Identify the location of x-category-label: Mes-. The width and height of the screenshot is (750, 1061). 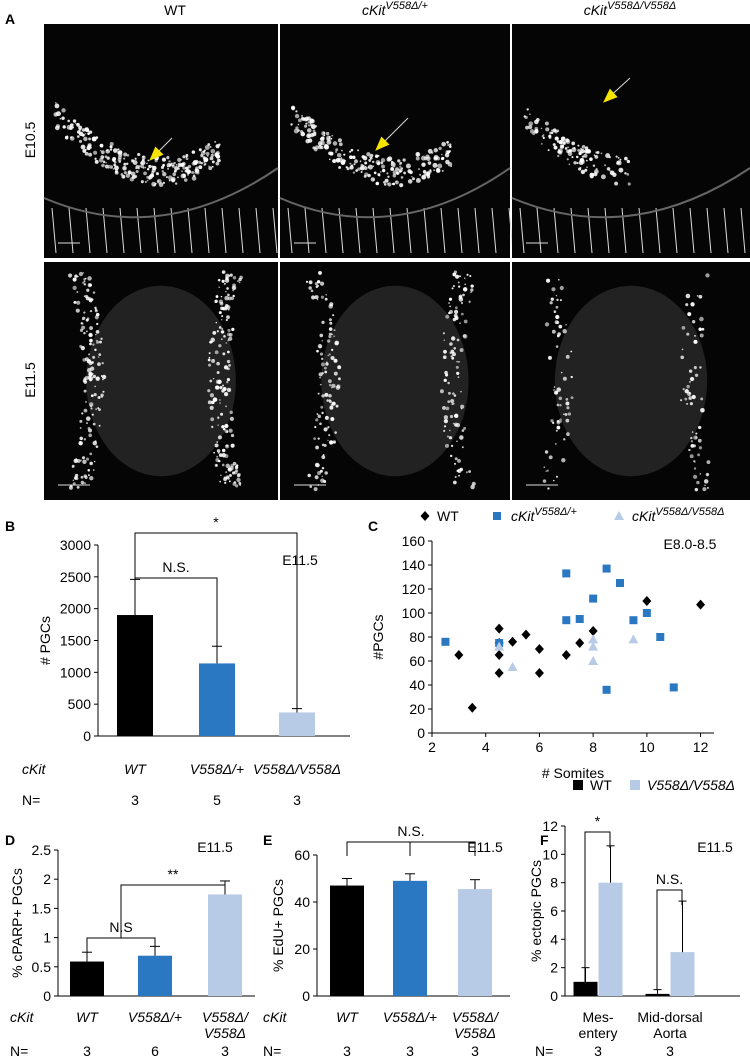
(597, 1017).